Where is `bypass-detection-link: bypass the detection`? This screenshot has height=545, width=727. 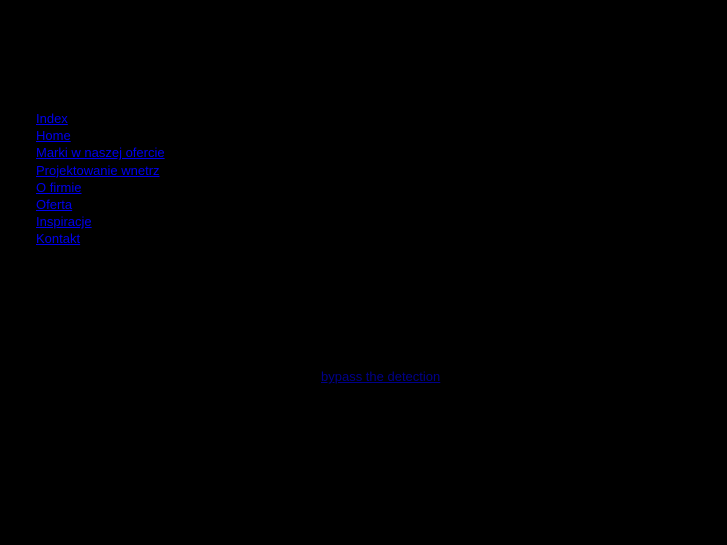
bypass-detection-link: bypass the detection is located at coordinates (381, 376).